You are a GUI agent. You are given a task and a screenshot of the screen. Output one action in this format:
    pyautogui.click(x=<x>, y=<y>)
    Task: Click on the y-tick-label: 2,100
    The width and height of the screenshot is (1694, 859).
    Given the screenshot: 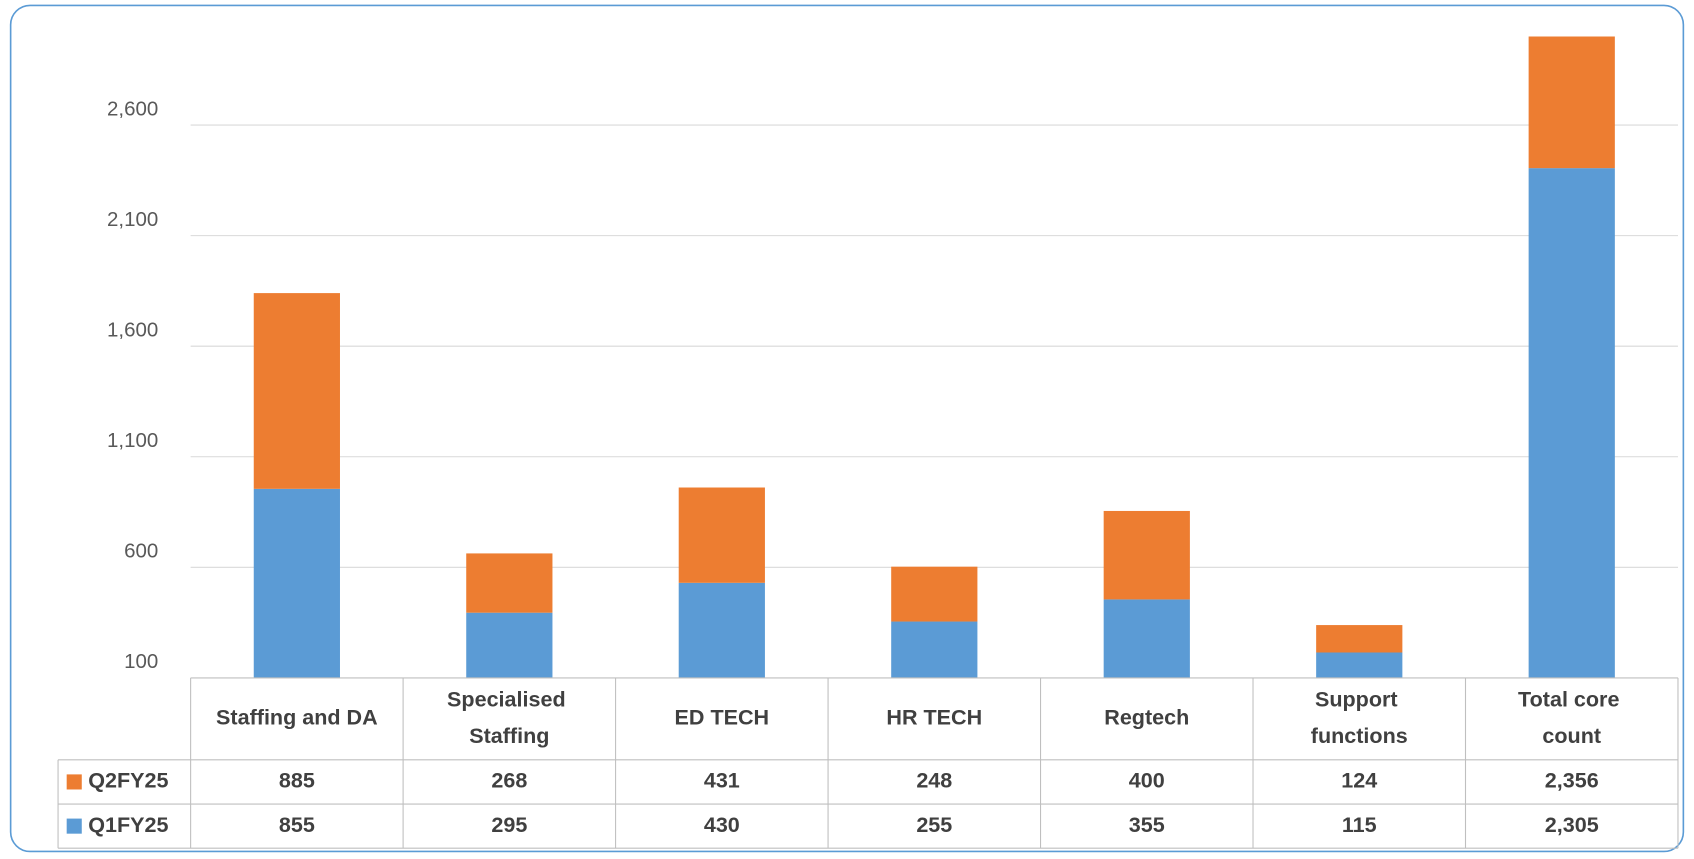 What is the action you would take?
    pyautogui.click(x=132, y=219)
    